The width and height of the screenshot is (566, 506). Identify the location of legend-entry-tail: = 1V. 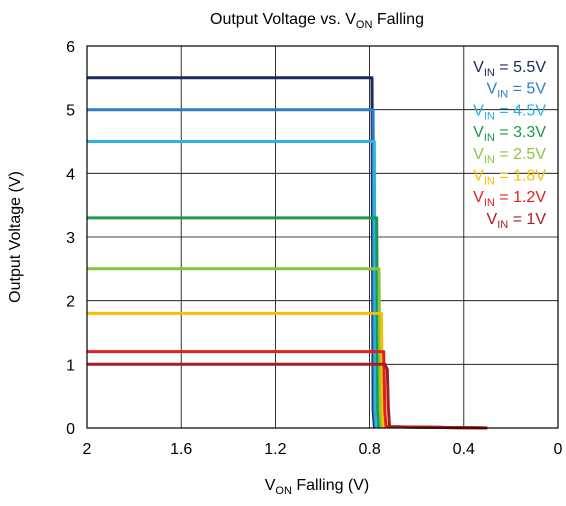
(527, 219).